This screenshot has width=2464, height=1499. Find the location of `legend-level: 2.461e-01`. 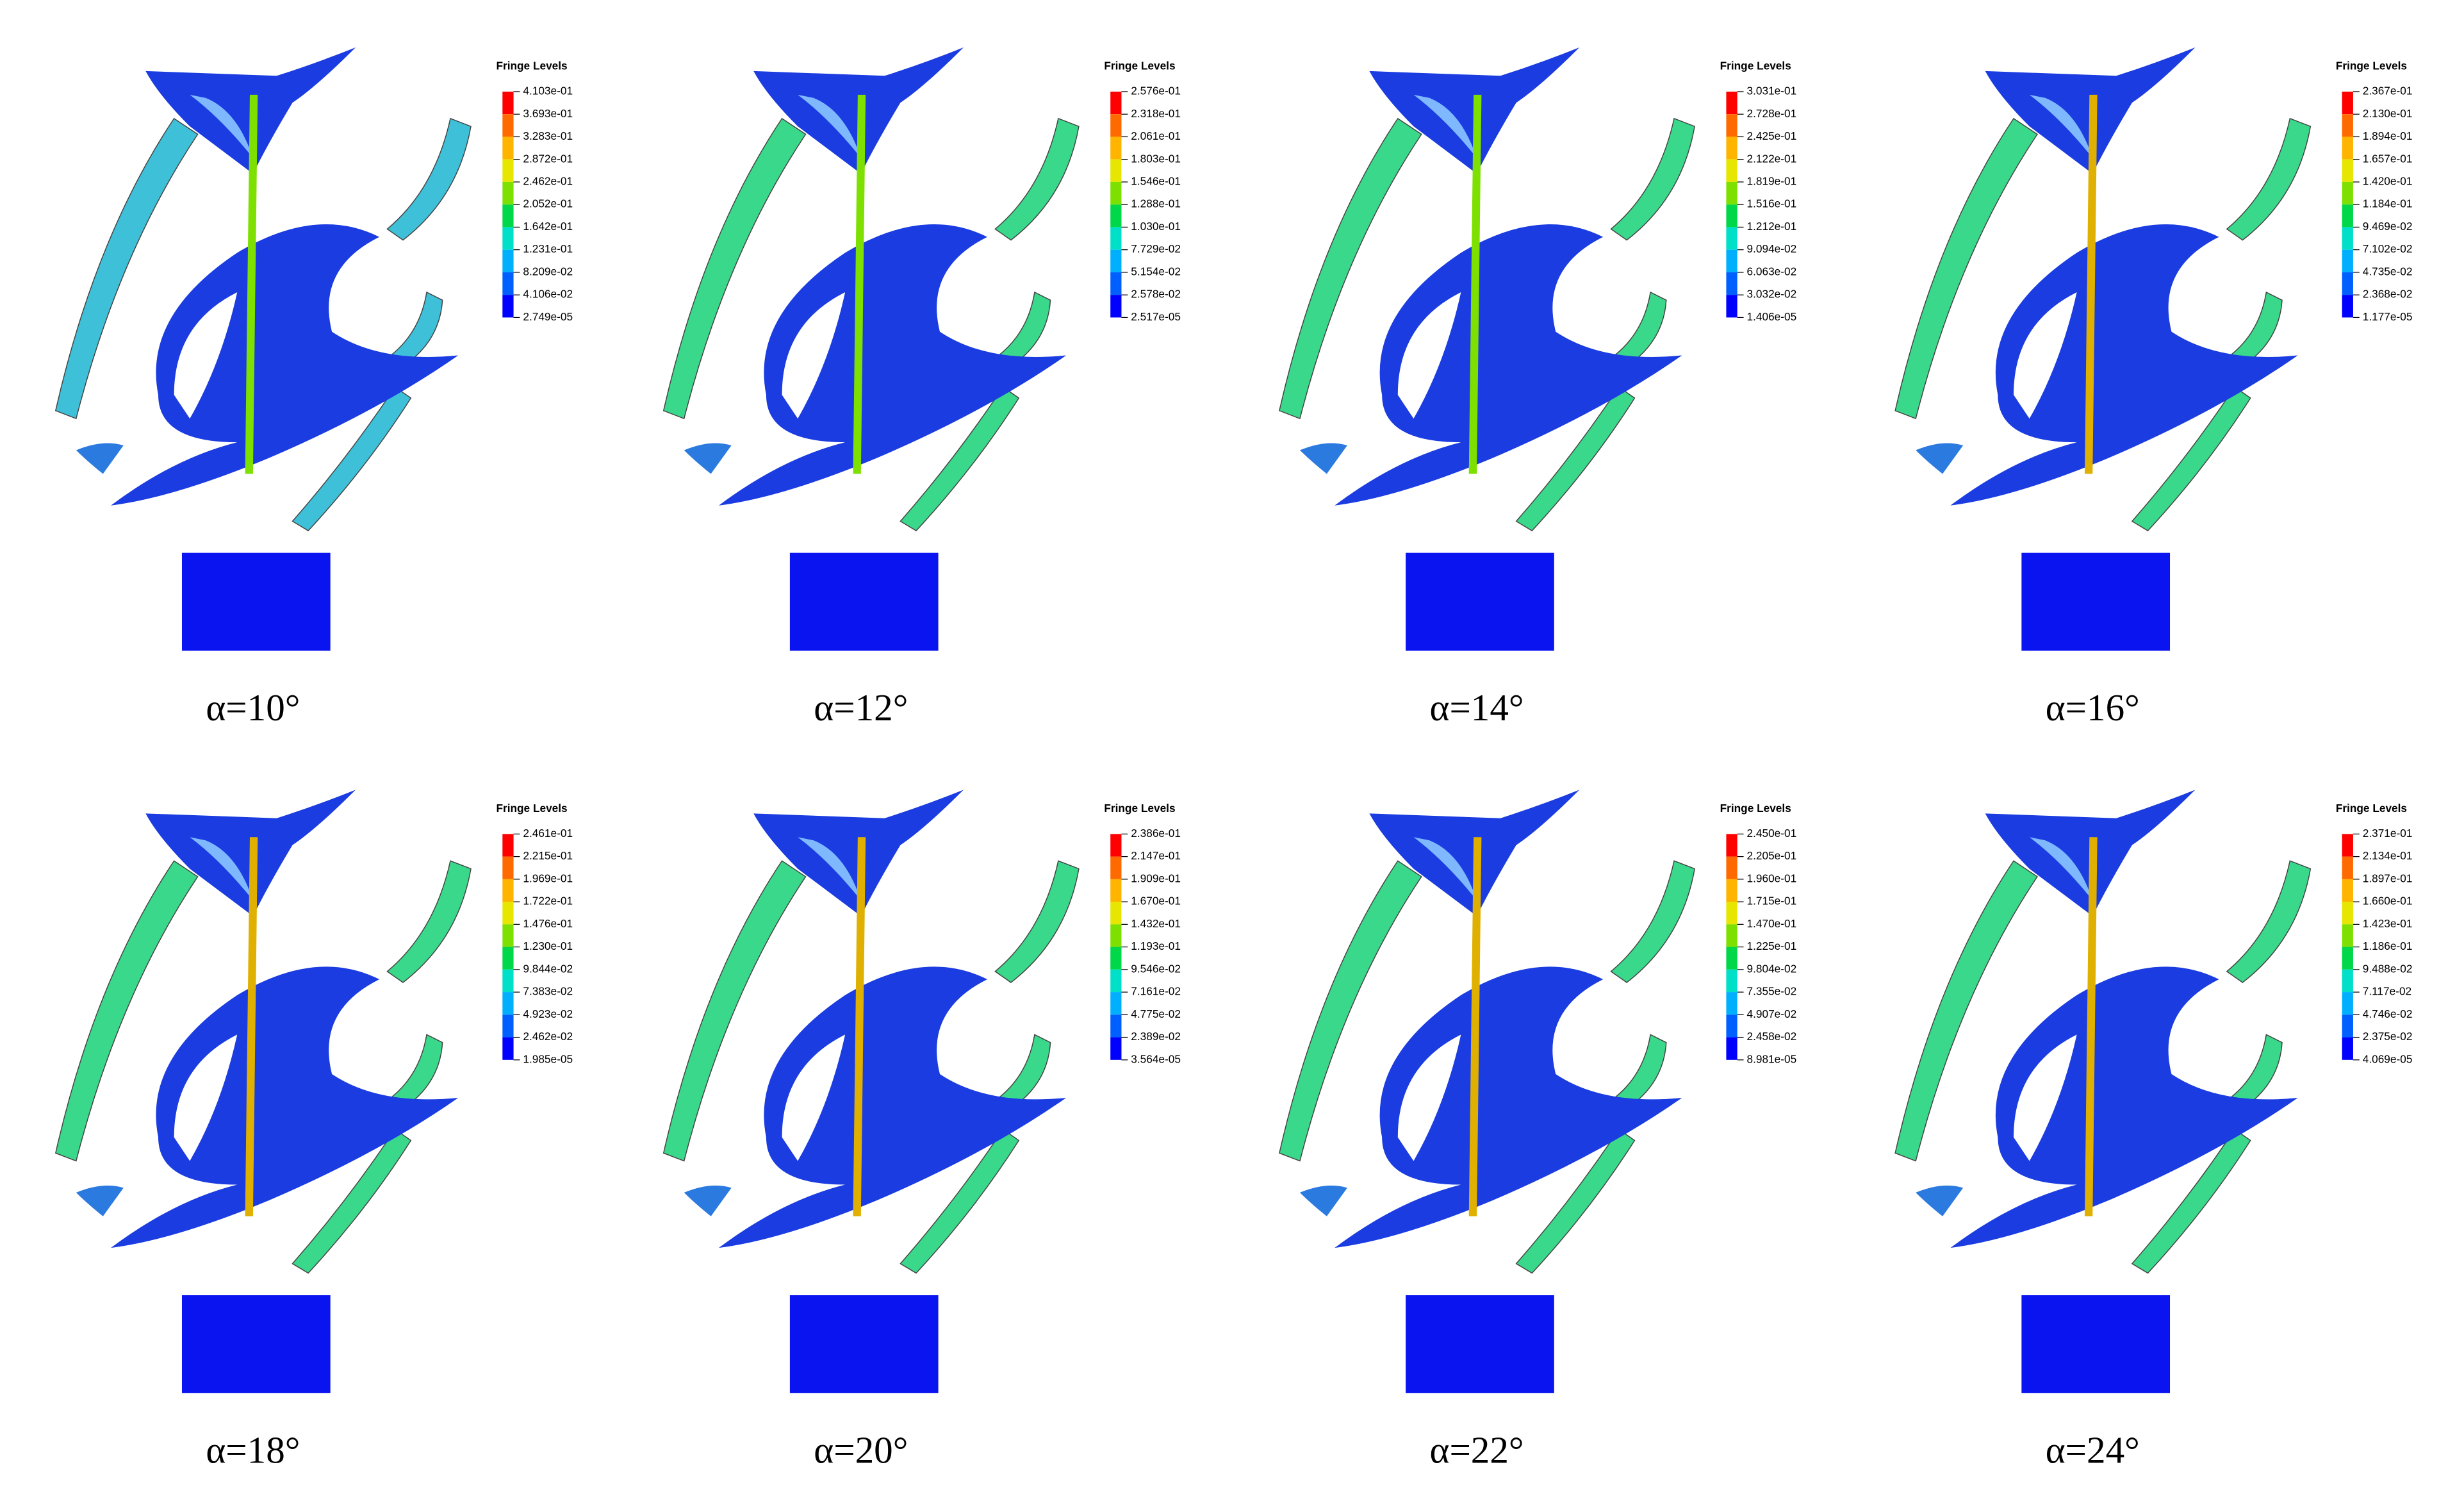

legend-level: 2.461e-01 is located at coordinates (548, 833).